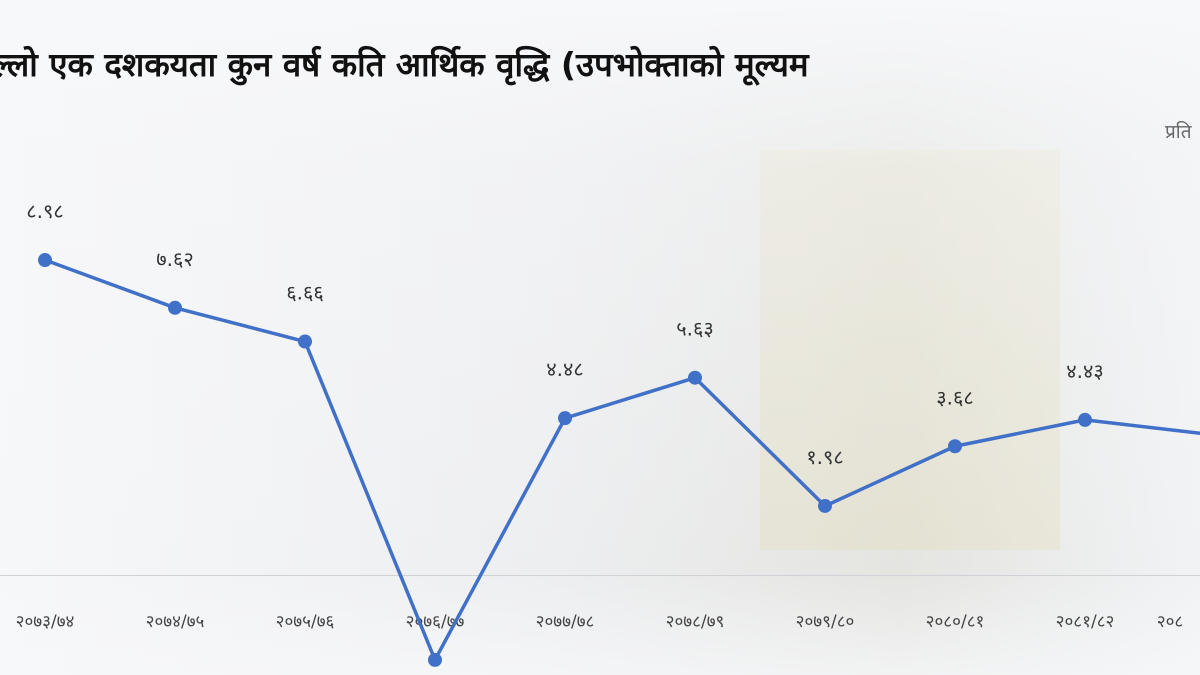 This screenshot has width=1200, height=675. What do you see at coordinates (1085, 371) in the screenshot?
I see `value-label: ४.४३` at bounding box center [1085, 371].